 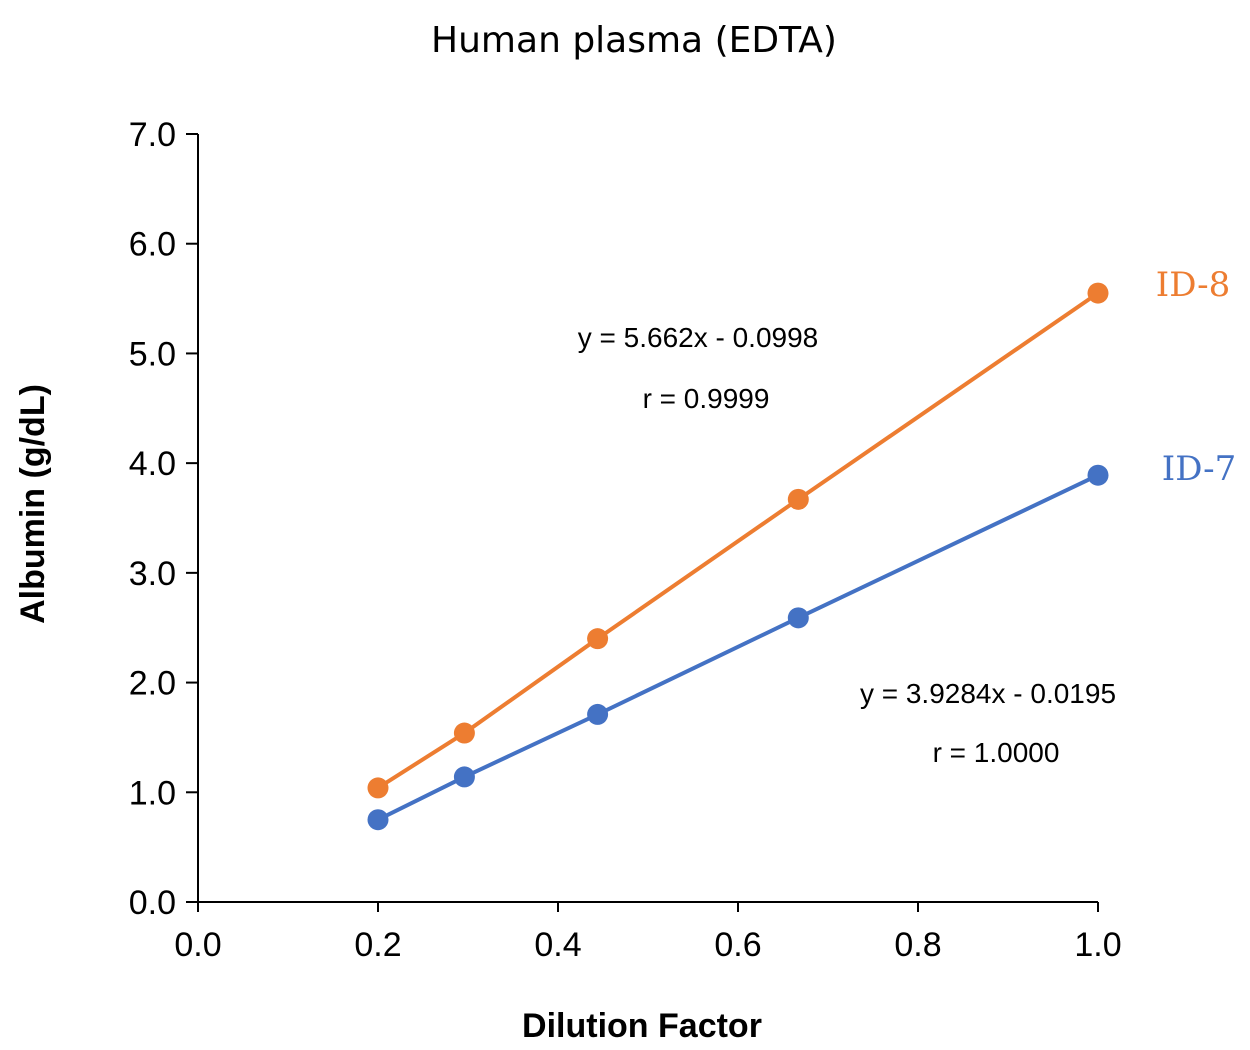 What do you see at coordinates (152, 354) in the screenshot?
I see `y-tick-label: 5.0` at bounding box center [152, 354].